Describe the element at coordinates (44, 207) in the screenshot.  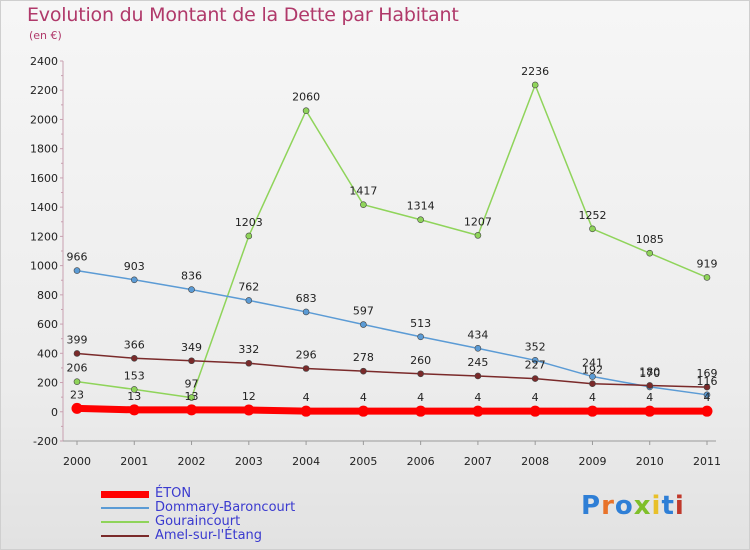
I see `y-tick-label: 1400` at that location.